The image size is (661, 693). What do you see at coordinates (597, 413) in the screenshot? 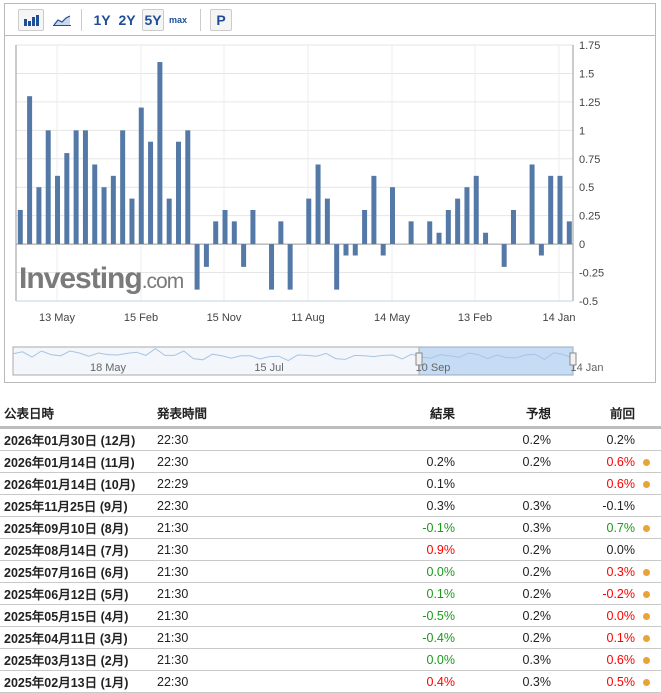
I see `col-previous: 前回` at bounding box center [597, 413].